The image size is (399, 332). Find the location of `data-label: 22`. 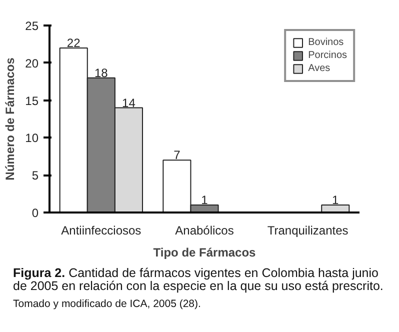

data-label: 22 is located at coordinates (73, 43).